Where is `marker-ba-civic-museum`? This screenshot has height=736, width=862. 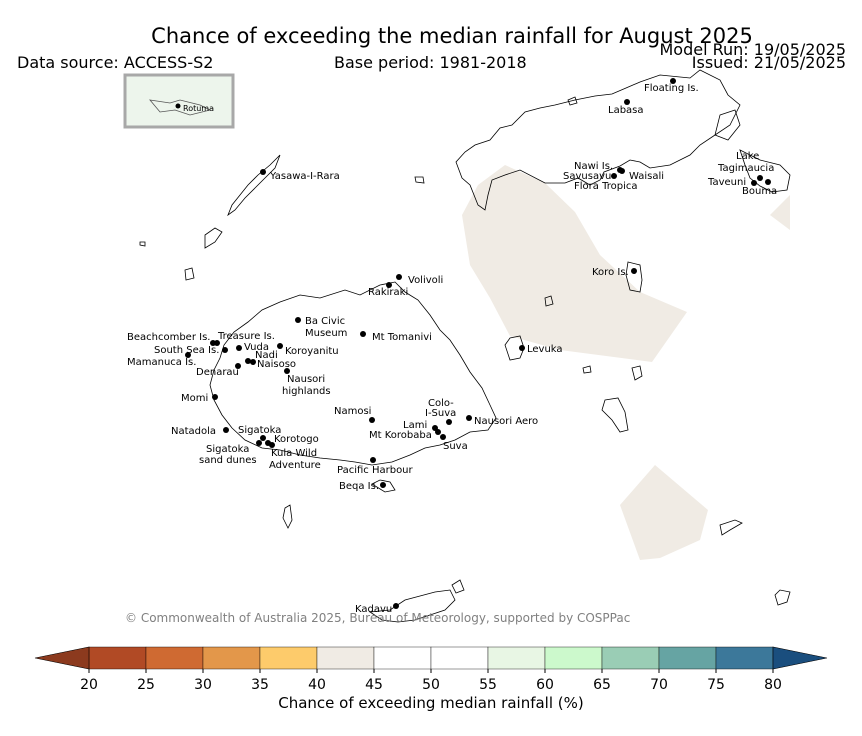
marker-ba-civic-museum is located at coordinates (298, 320).